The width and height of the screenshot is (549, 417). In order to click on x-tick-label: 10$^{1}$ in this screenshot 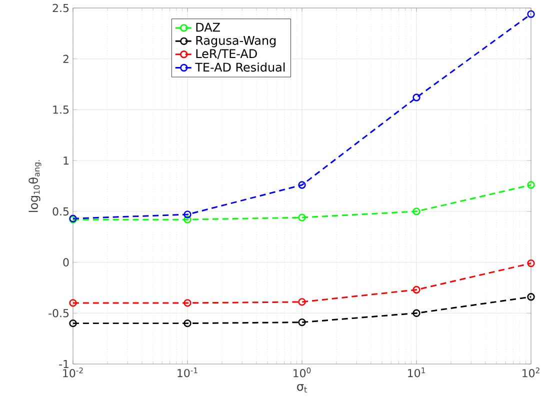, I will do `click(416, 373)`.